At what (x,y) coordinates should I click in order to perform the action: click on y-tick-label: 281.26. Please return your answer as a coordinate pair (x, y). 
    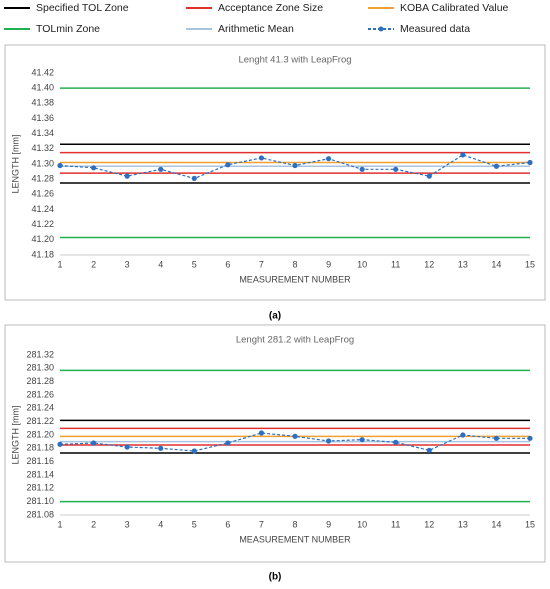
    Looking at the image, I should click on (40, 394).